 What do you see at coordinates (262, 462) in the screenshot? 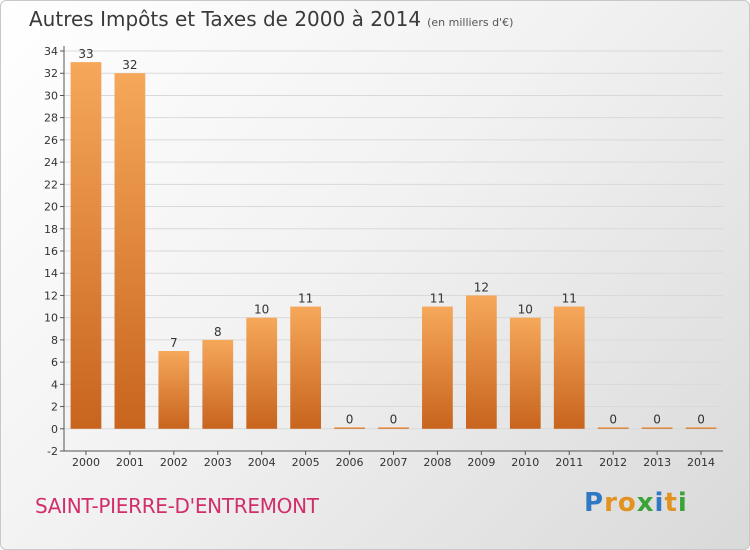
I see `x-tick-label: 2004` at bounding box center [262, 462].